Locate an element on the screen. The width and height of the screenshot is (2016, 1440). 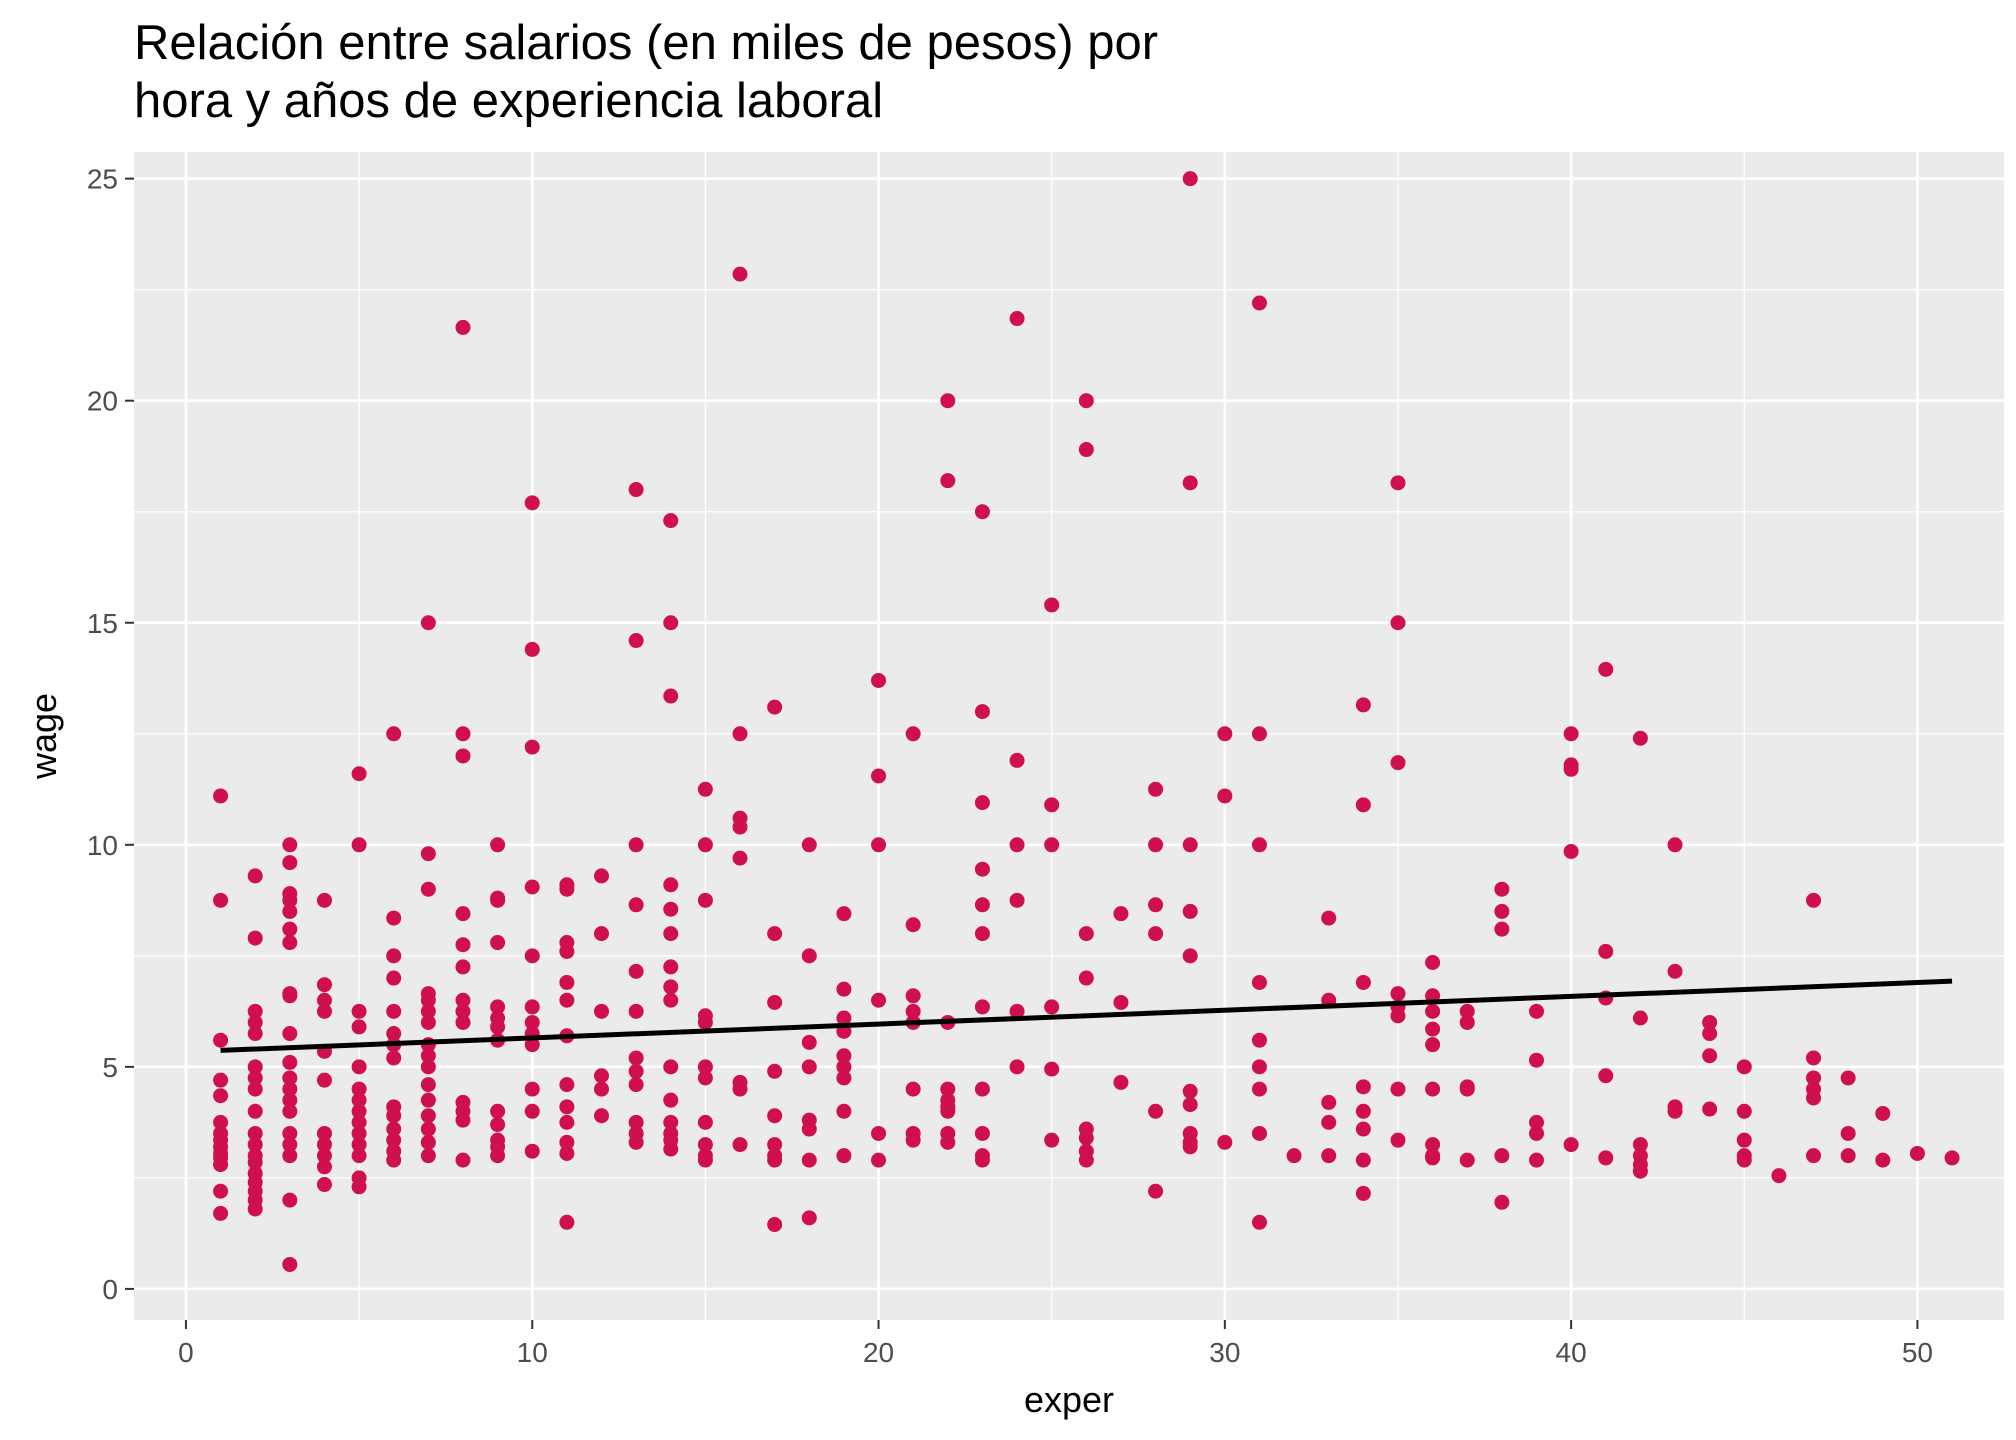
x-tick-label: 40 is located at coordinates (1571, 1352).